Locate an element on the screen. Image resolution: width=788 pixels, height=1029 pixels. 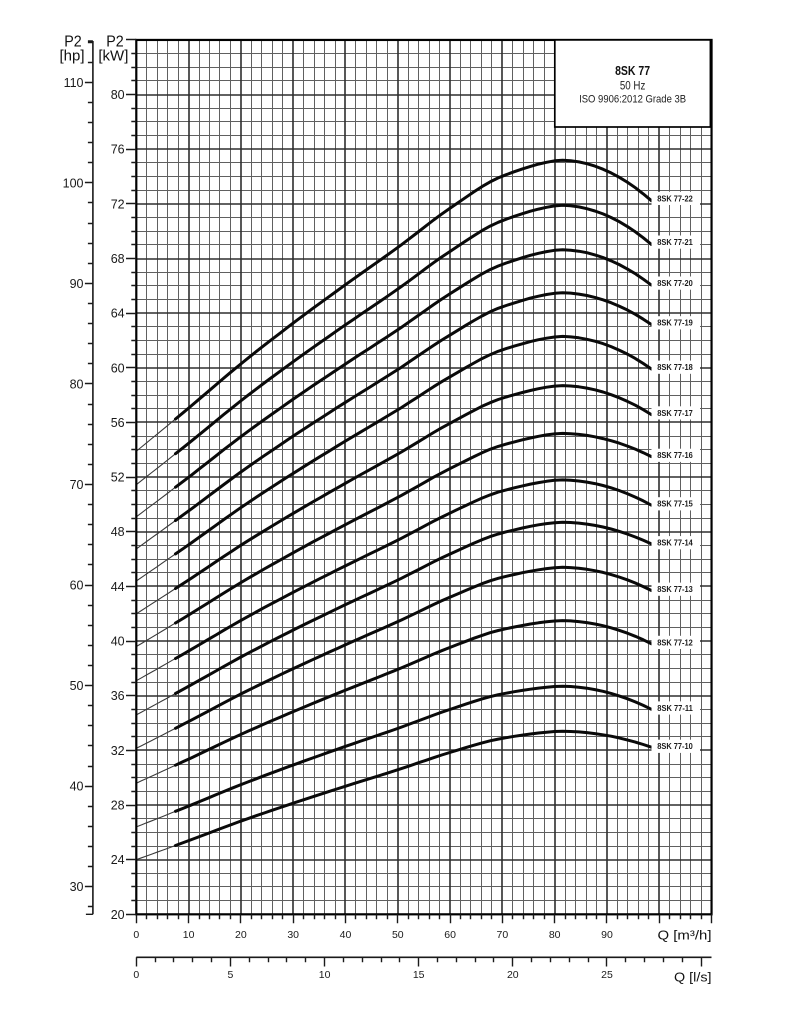
svg-text: [hp] is located at coordinates (71, 56).